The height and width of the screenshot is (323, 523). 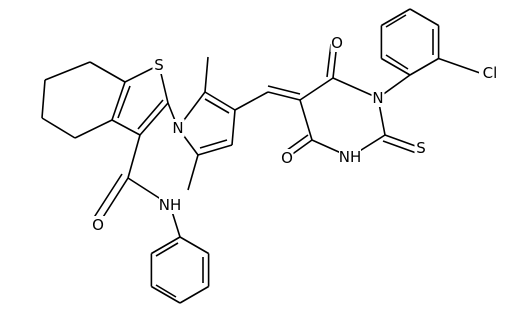 I want to click on atom-label: Cl, so click(x=490, y=73).